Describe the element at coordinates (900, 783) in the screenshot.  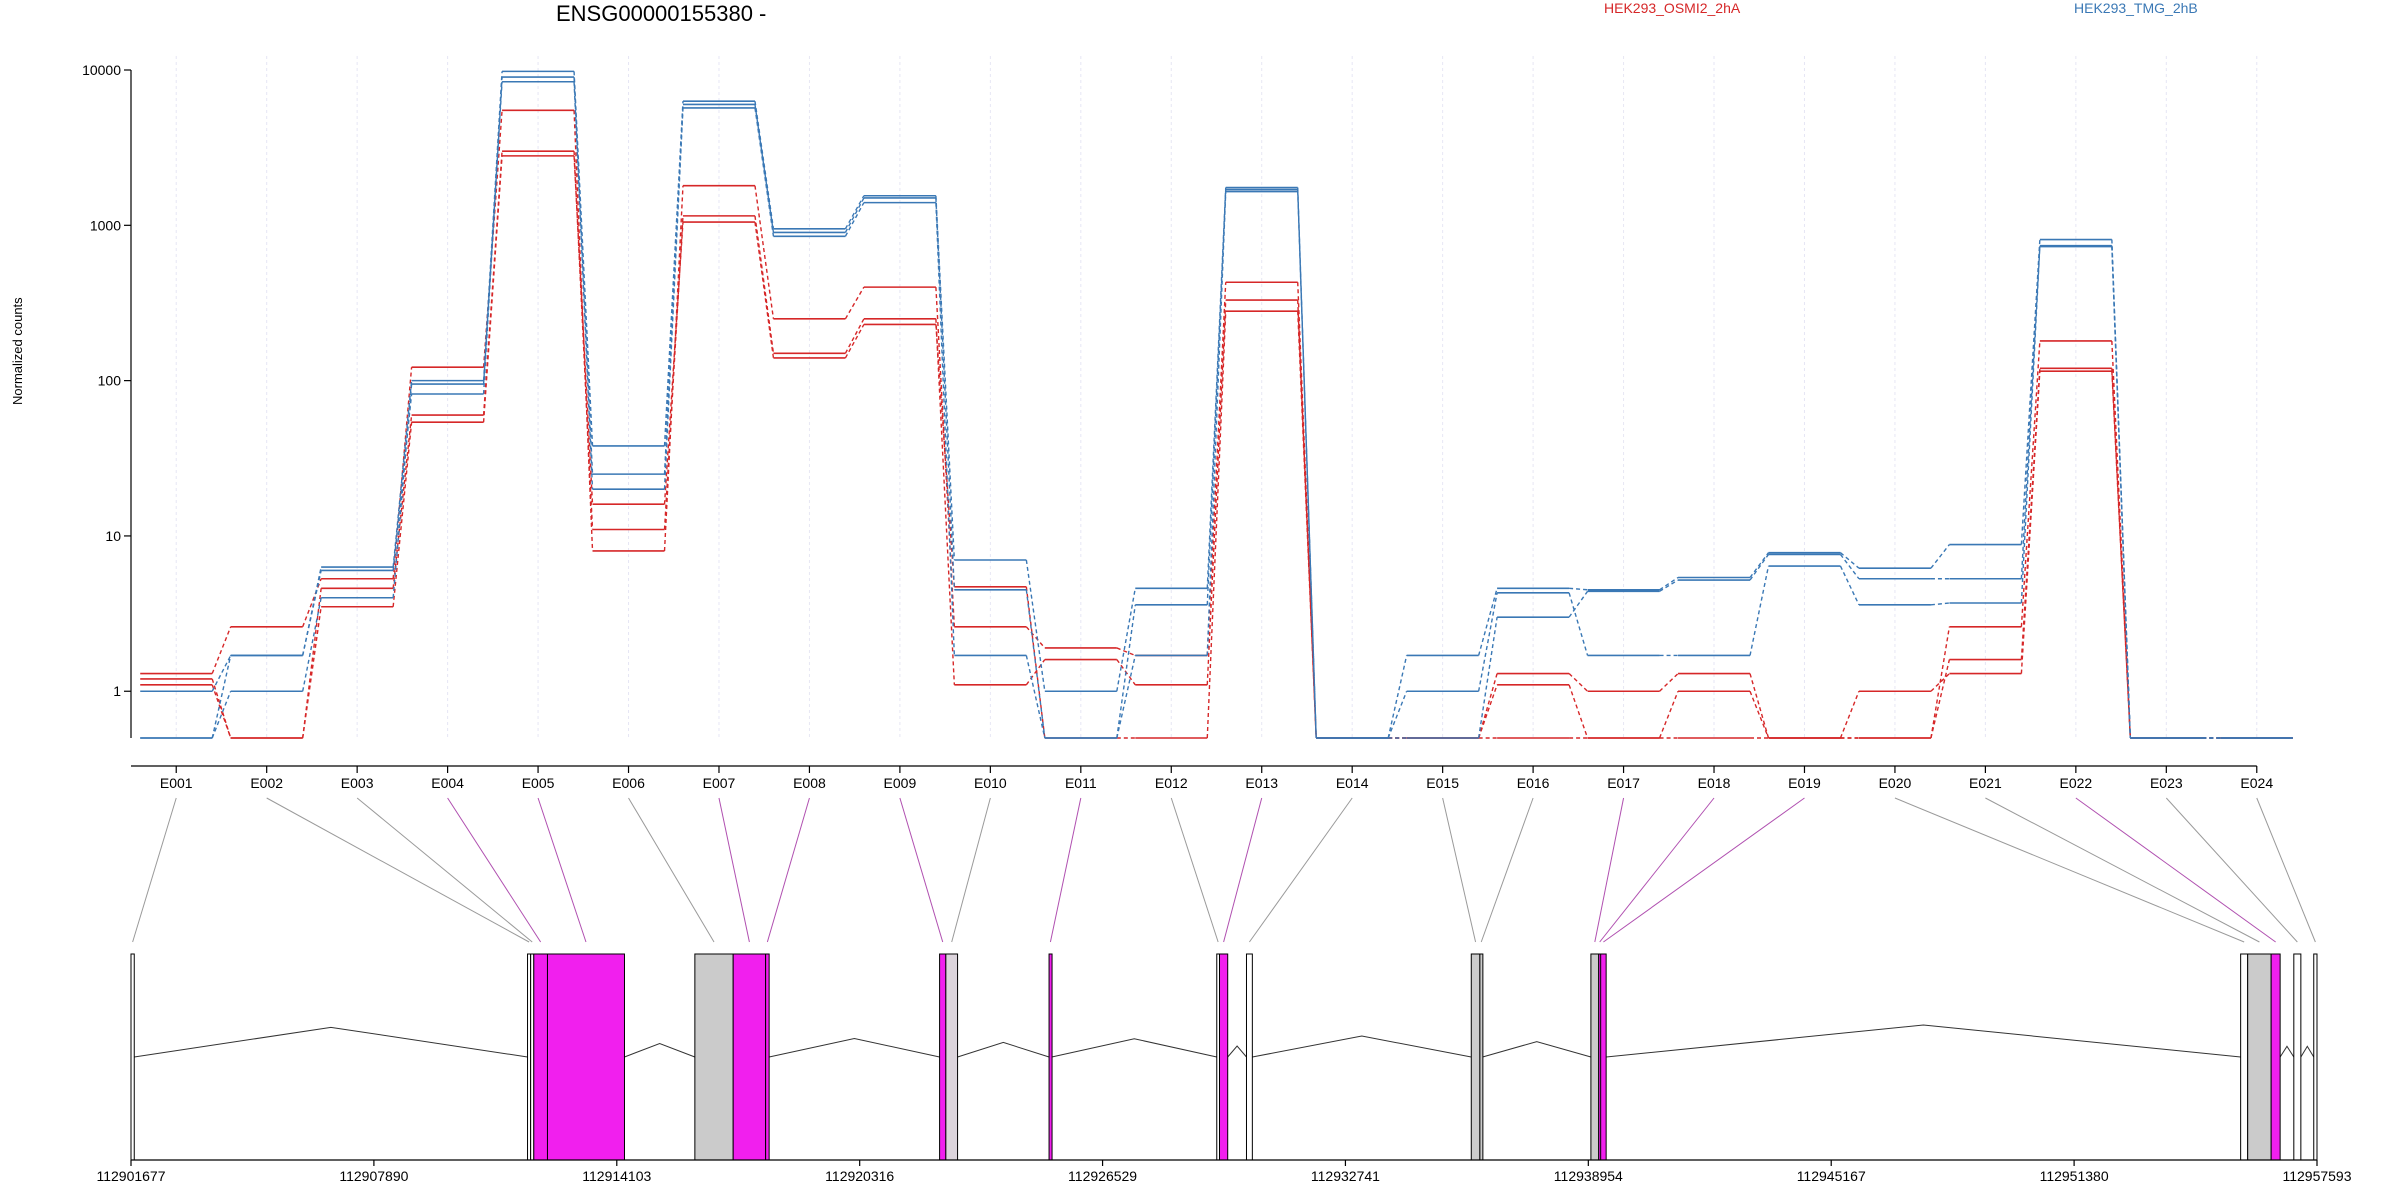
I see `x-tick-label: E009` at that location.